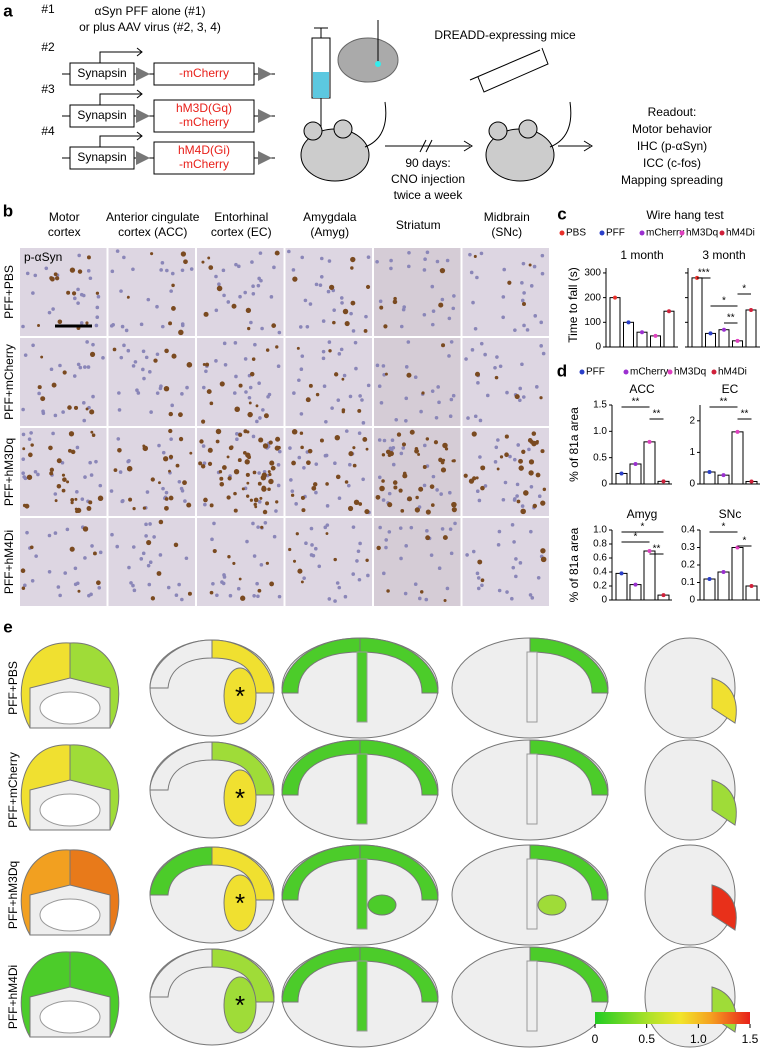 Image resolution: width=761 pixels, height=1050 pixels. Describe the element at coordinates (48, 131) in the screenshot. I see `construct-id: #4` at that location.